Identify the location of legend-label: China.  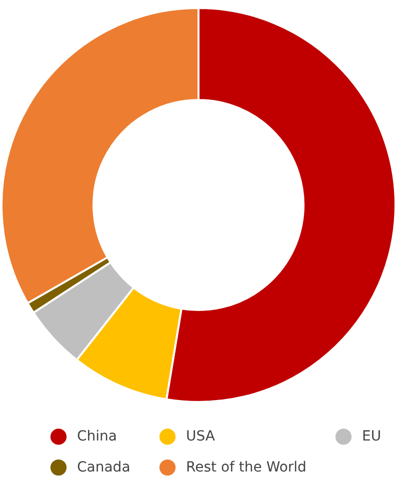
(97, 436).